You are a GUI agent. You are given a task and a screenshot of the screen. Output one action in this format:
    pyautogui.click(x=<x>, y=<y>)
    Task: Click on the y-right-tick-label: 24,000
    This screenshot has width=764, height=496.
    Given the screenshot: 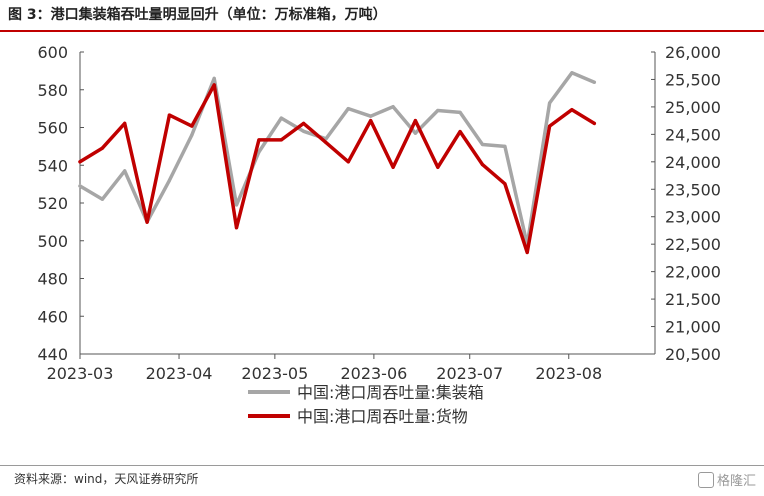 What is the action you would take?
    pyautogui.click(x=693, y=162)
    